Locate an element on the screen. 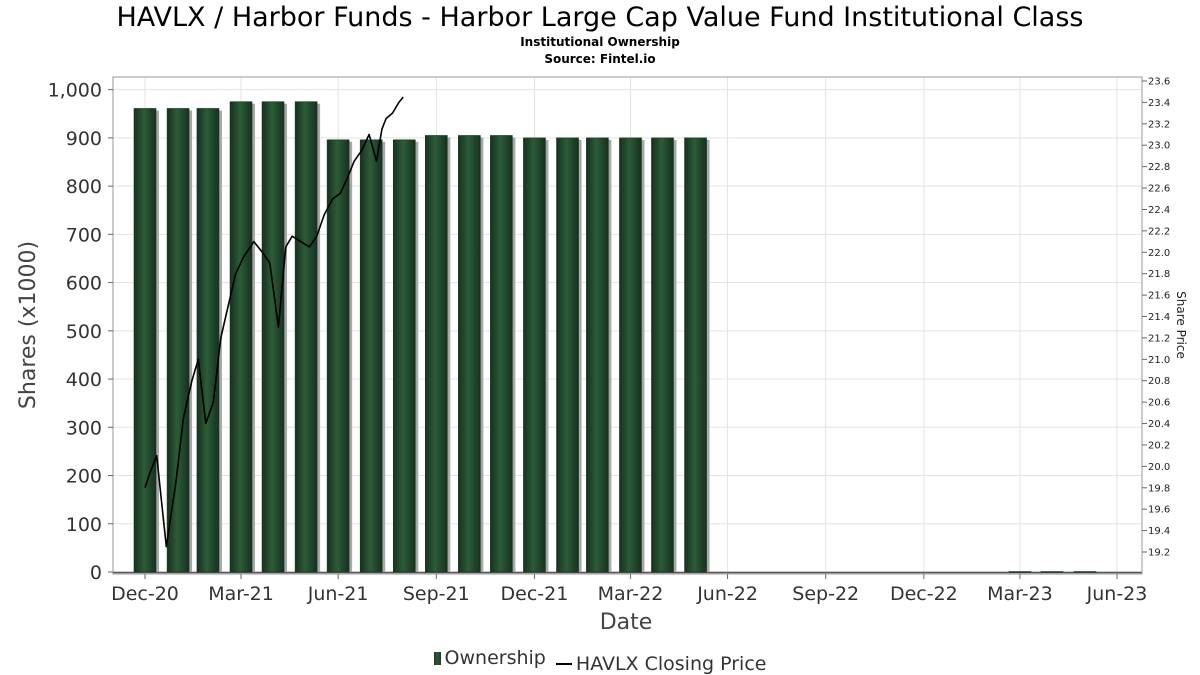  y2-tick-label: 21.0 is located at coordinates (1159, 360).